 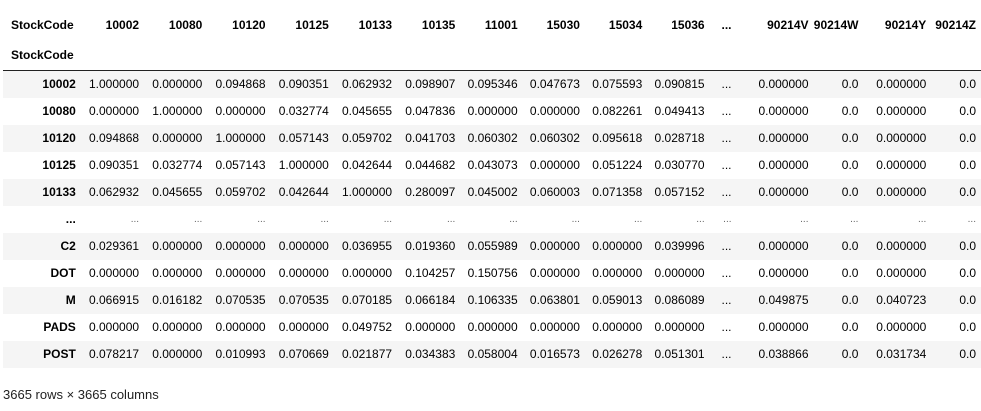 I want to click on index-name-row-filler, so click(x=530, y=55).